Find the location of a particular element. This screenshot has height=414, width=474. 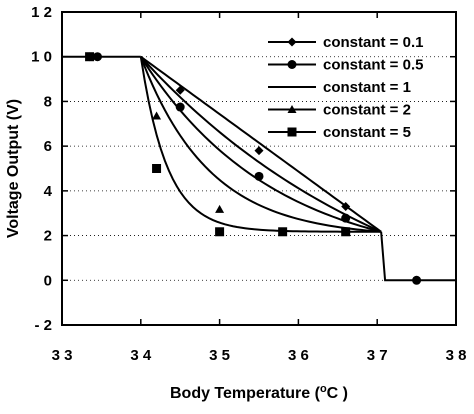

legend-marker-triangle is located at coordinates (292, 109).